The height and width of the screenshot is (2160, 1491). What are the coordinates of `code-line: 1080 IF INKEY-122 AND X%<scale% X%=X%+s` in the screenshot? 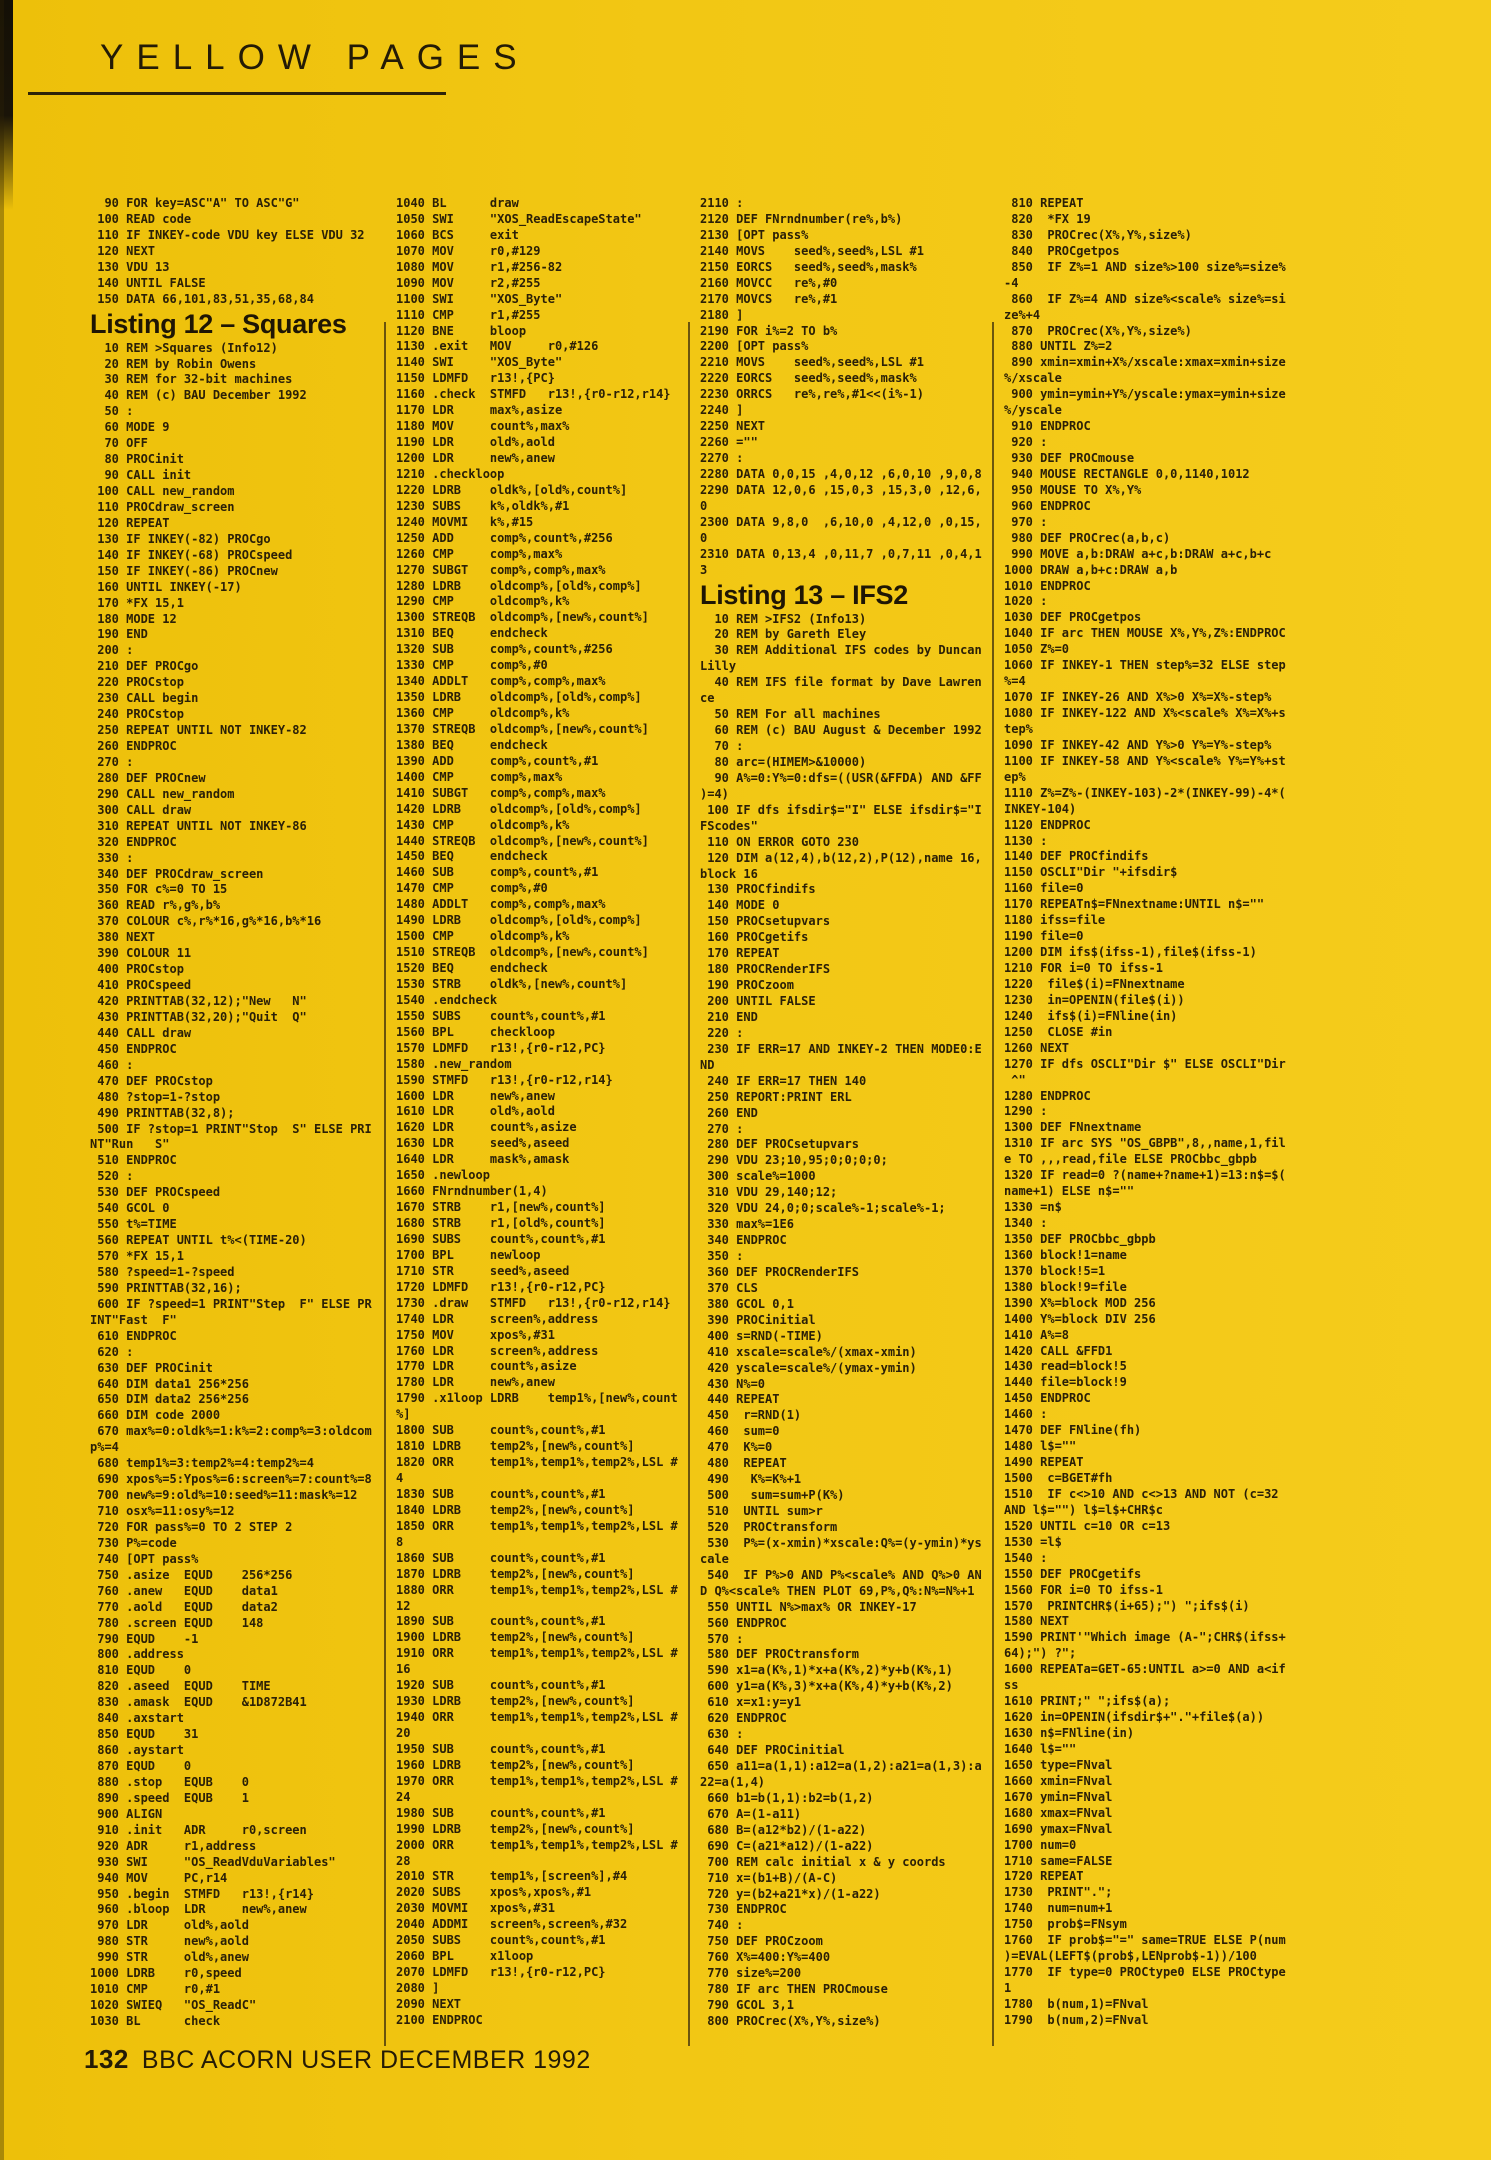 It's located at (1145, 713).